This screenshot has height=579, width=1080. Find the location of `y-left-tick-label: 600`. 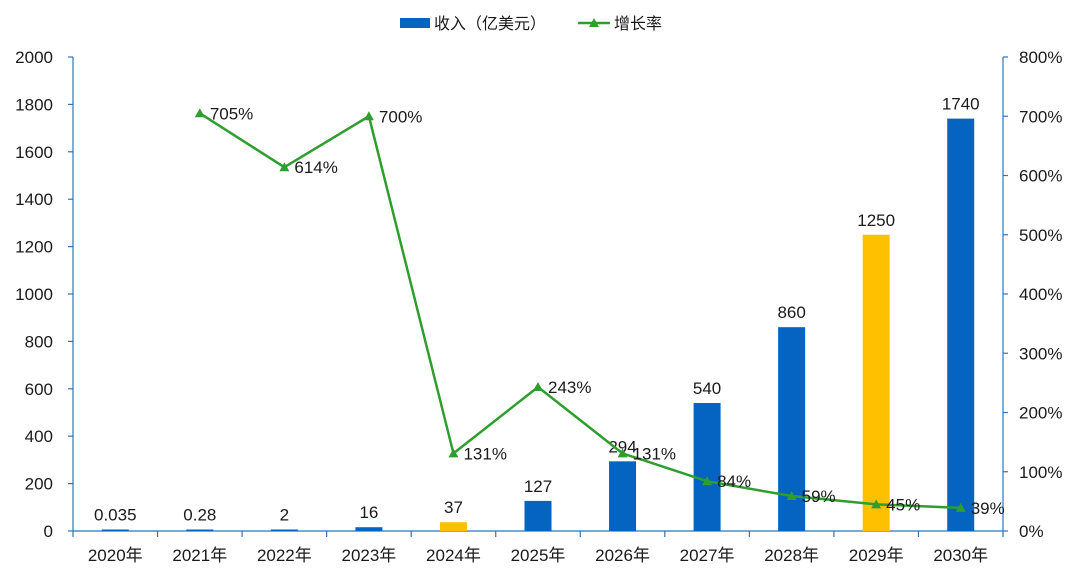

y-left-tick-label: 600 is located at coordinates (39, 389).